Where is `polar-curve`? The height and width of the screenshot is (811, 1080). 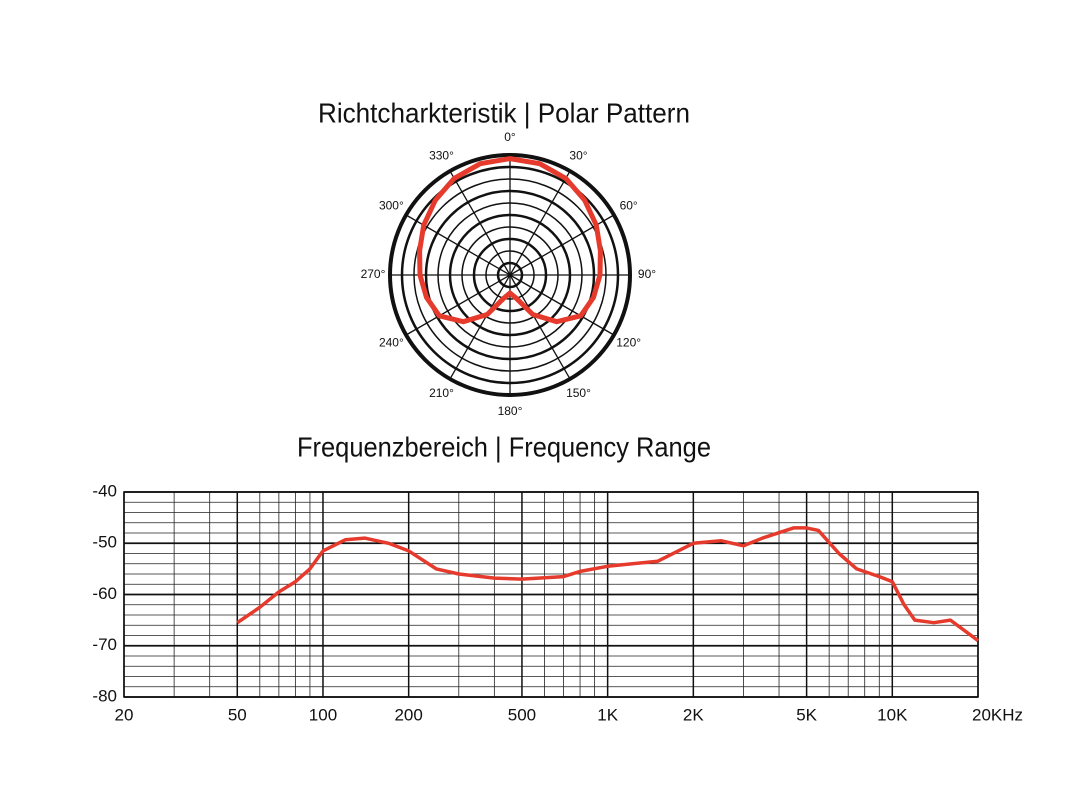
polar-curve is located at coordinates (510, 240).